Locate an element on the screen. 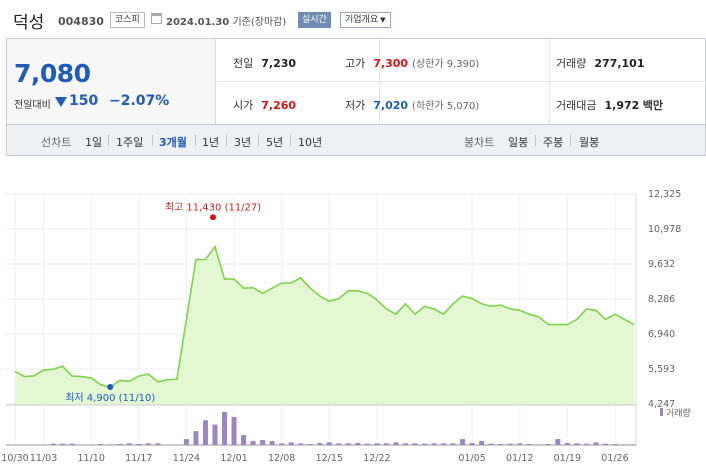 The width and height of the screenshot is (706, 475). y-tick-label: 12,325 is located at coordinates (664, 194).